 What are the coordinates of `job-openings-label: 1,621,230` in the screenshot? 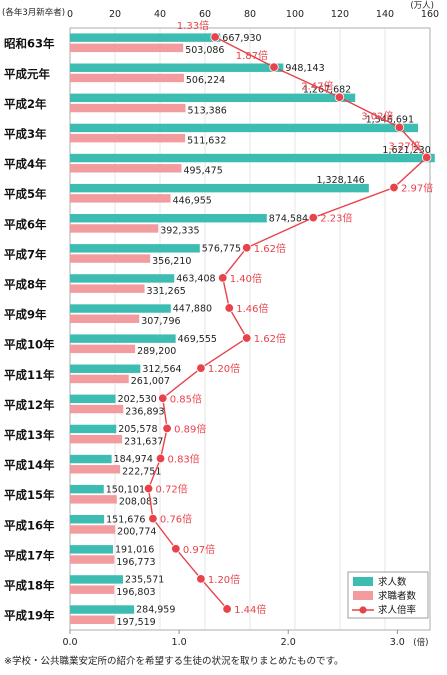 It's located at (406, 150).